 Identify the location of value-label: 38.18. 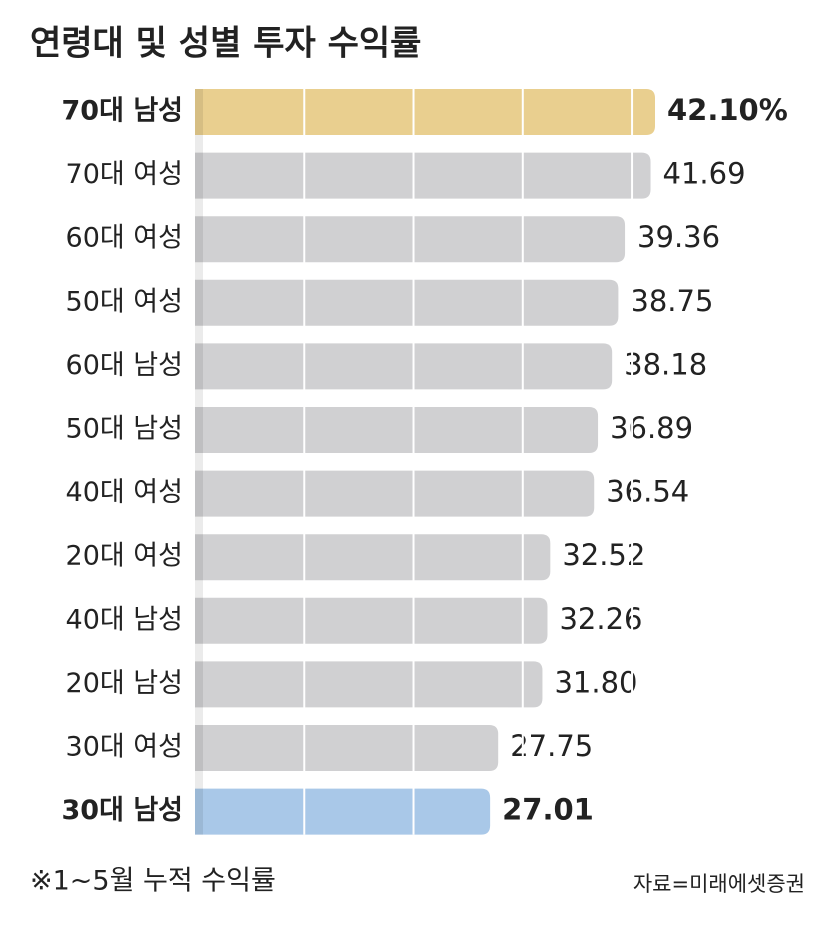
(665, 364).